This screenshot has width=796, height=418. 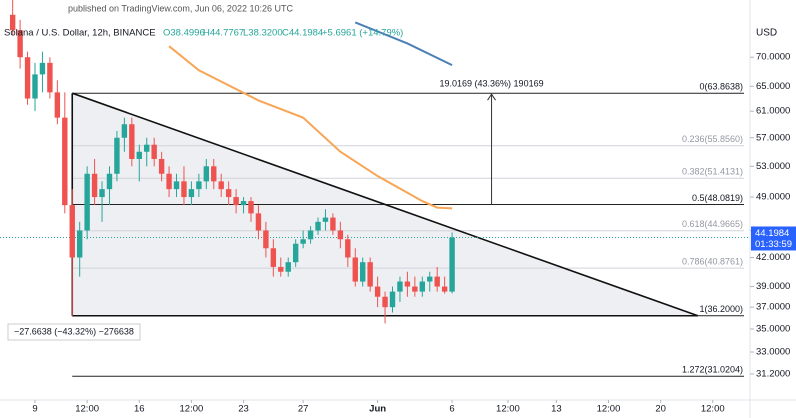 I want to click on x-tick-label: 20, so click(x=660, y=409).